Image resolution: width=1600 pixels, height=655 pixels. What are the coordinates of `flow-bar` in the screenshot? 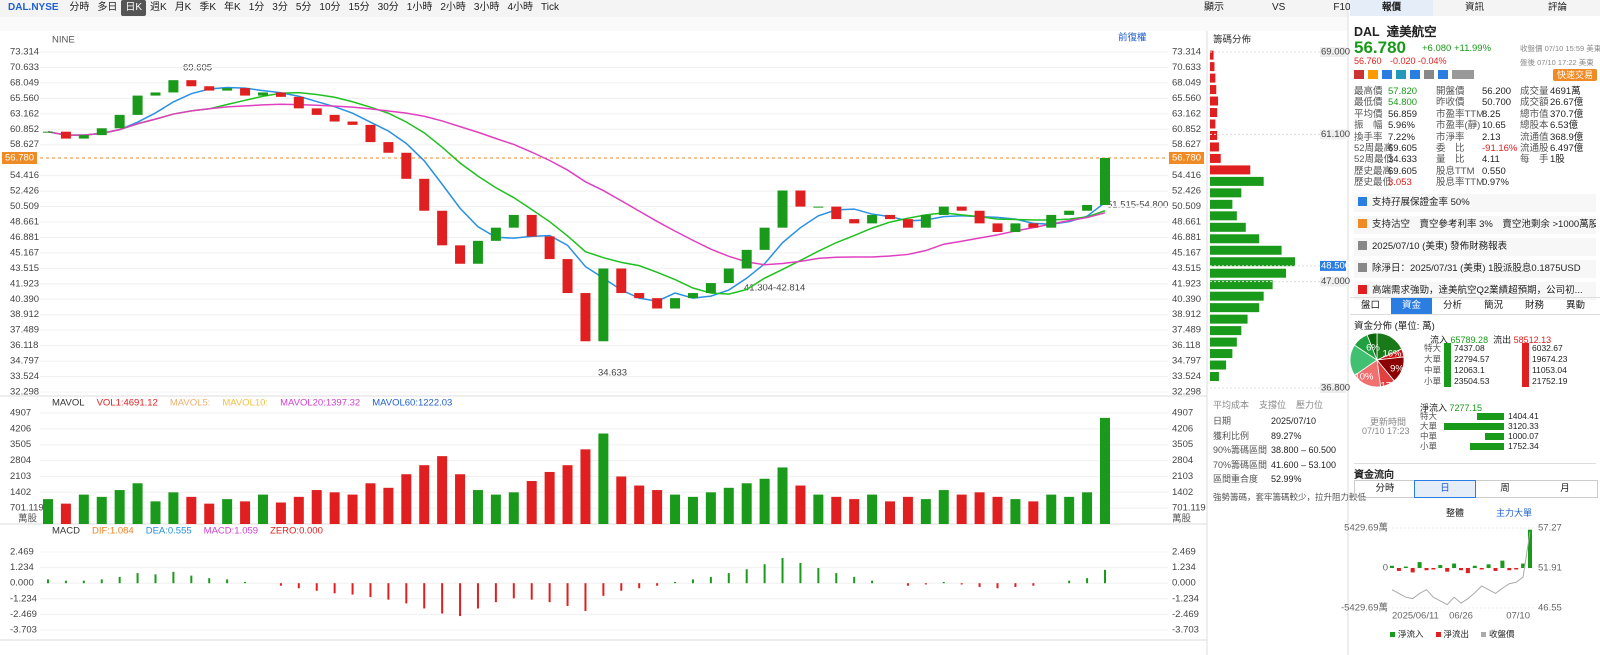 It's located at (1474, 566).